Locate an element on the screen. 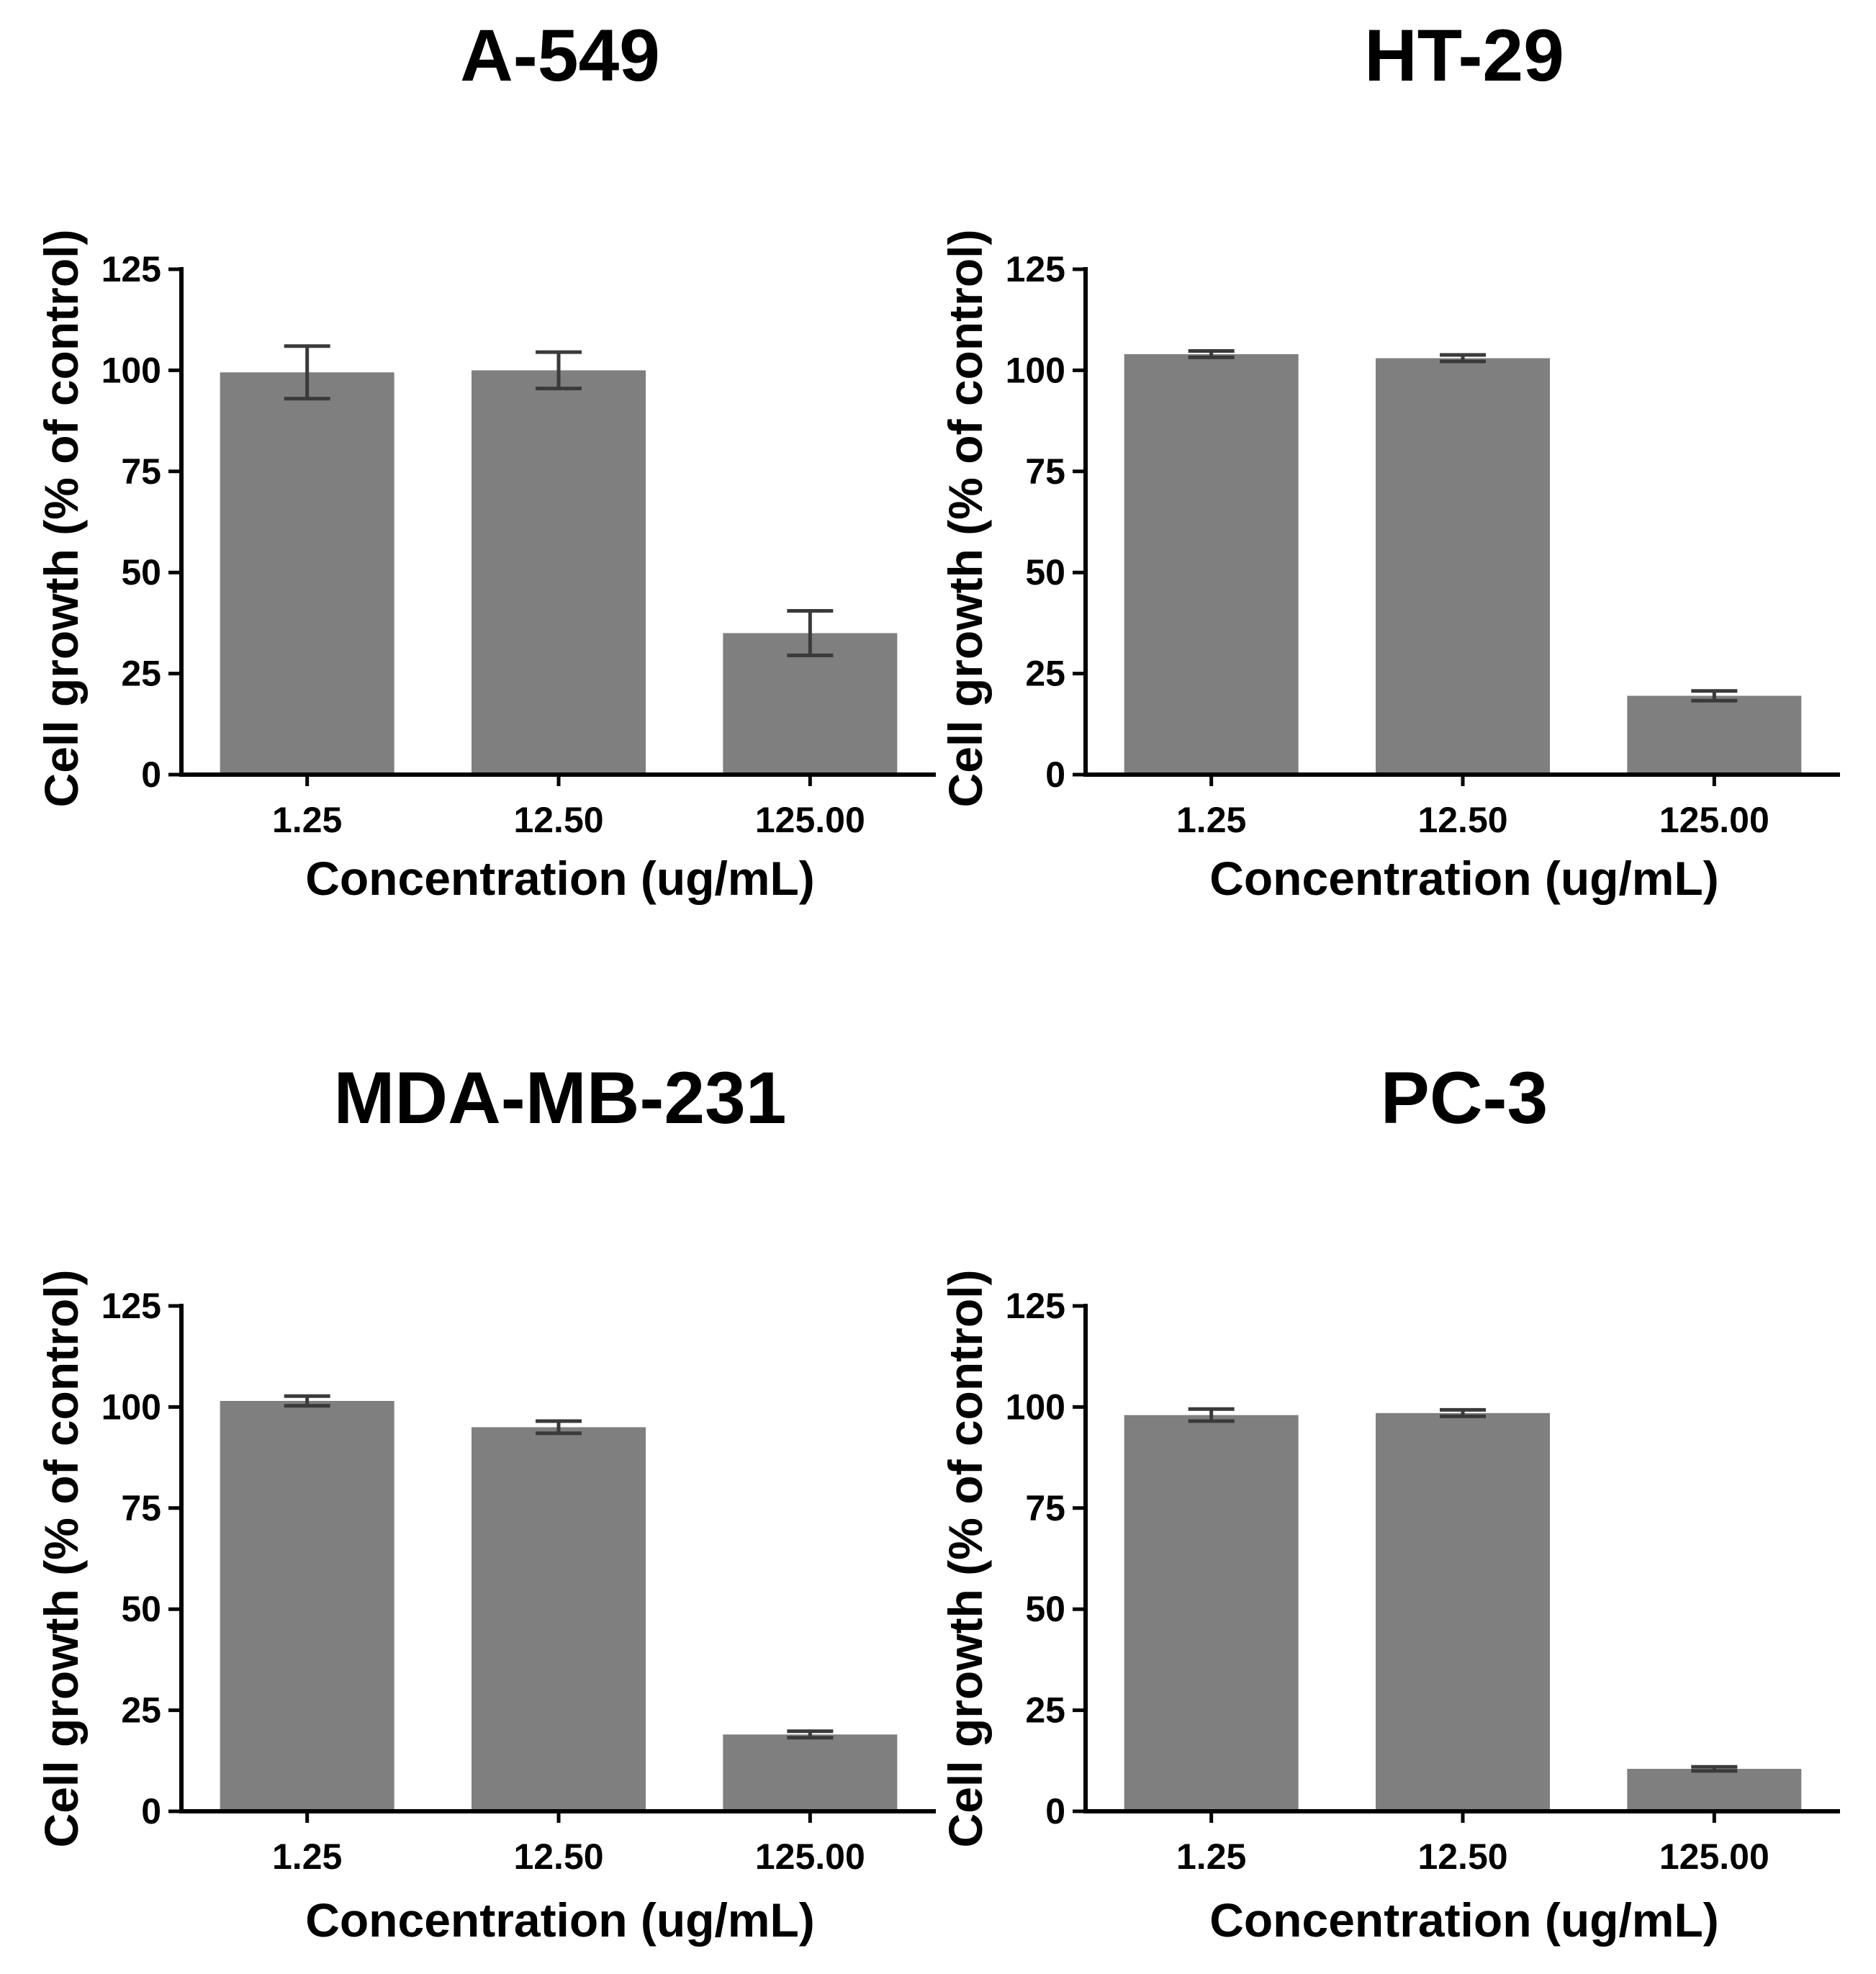 The image size is (1876, 1974). panel-title: HT-29 is located at coordinates (1464, 55).